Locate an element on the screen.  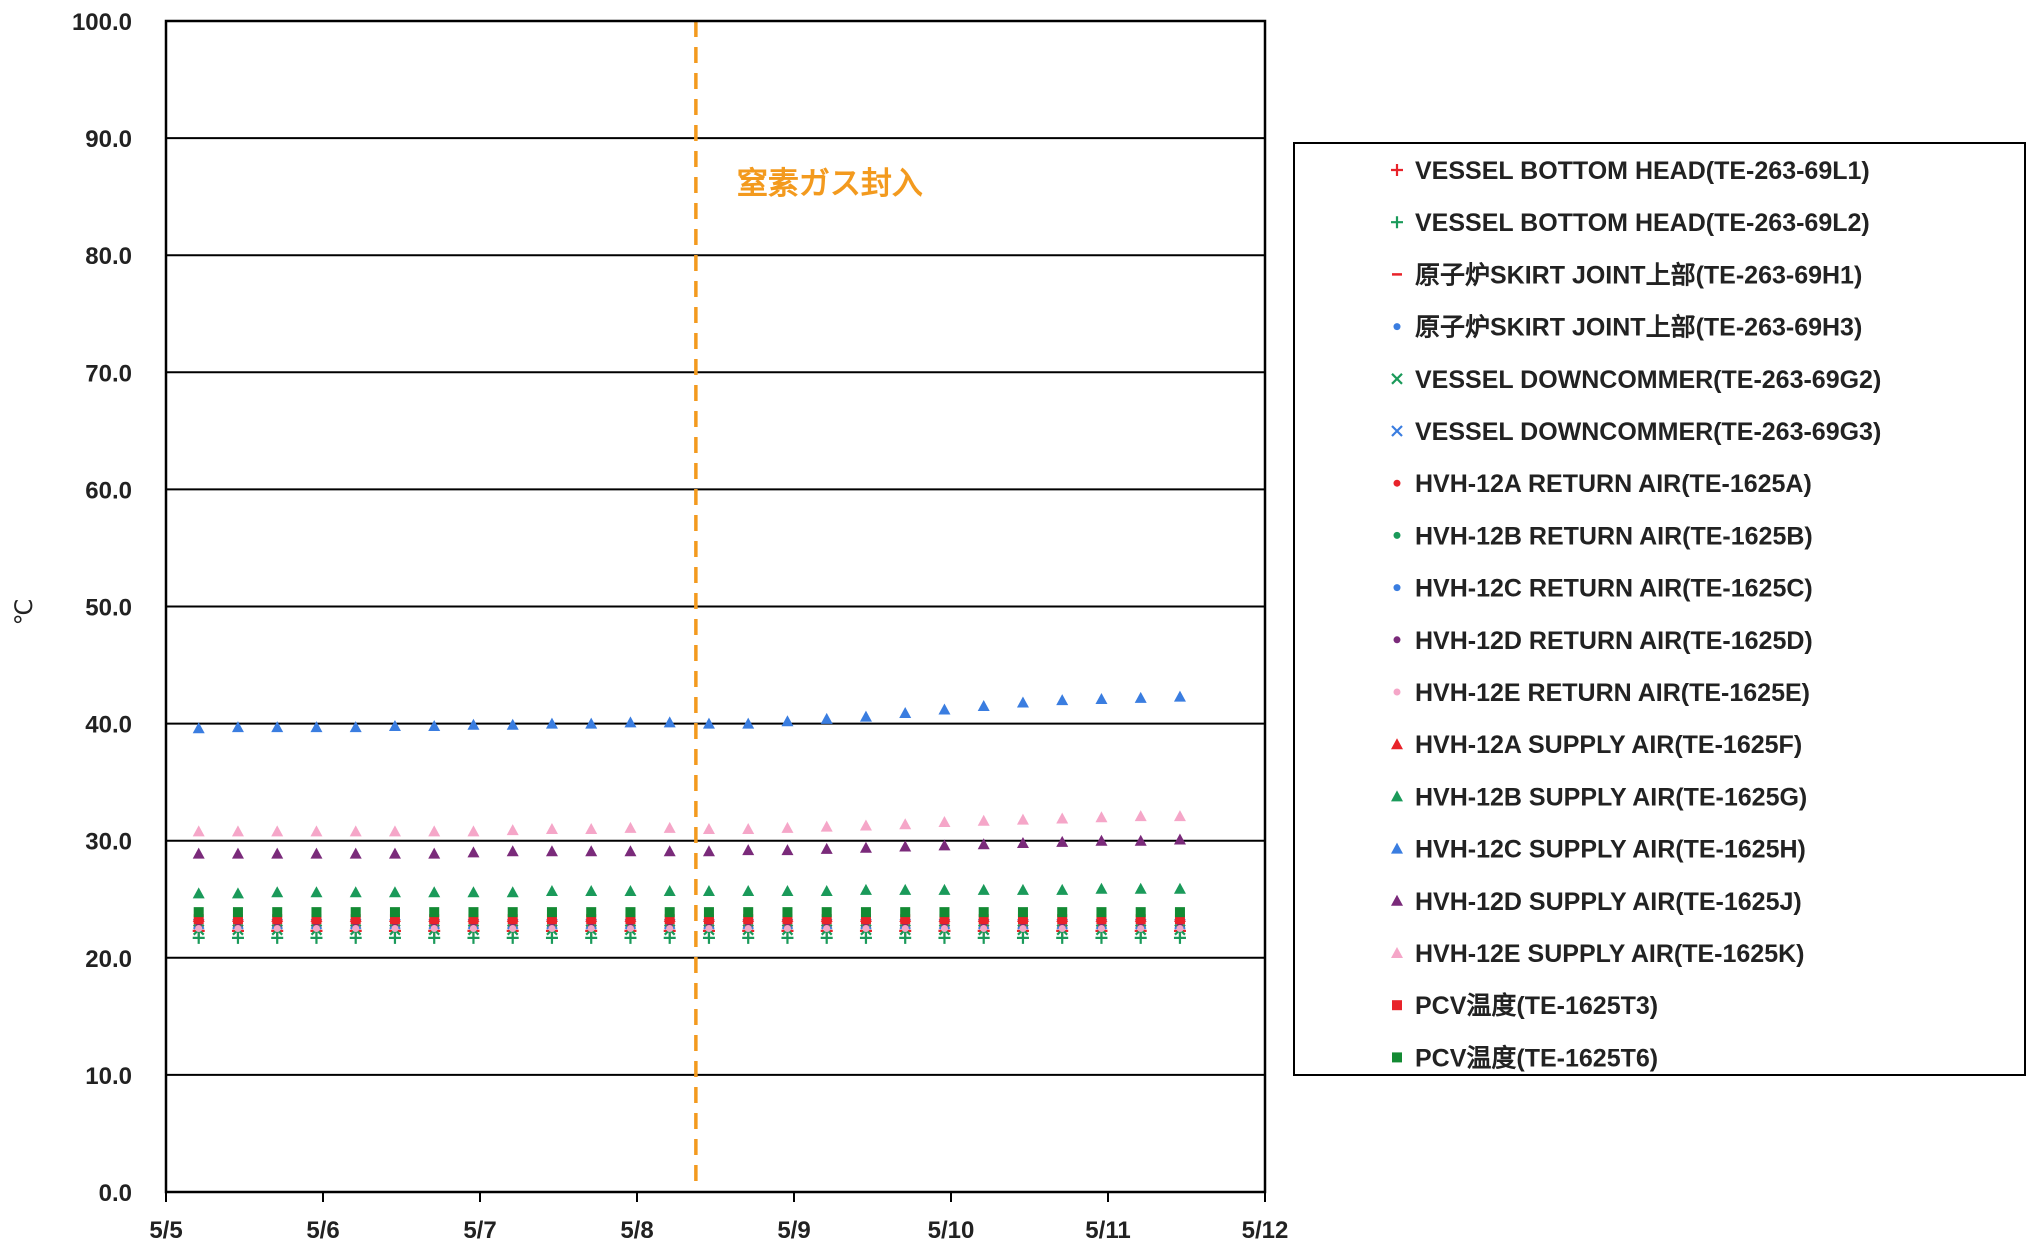
x-tick-label: 5/7 is located at coordinates (479, 1230).